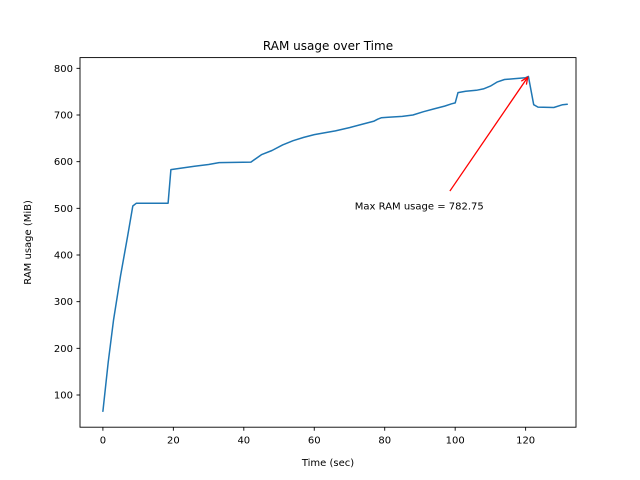 The image size is (640, 480). I want to click on chart-title: RAM usage over Time, so click(328, 46).